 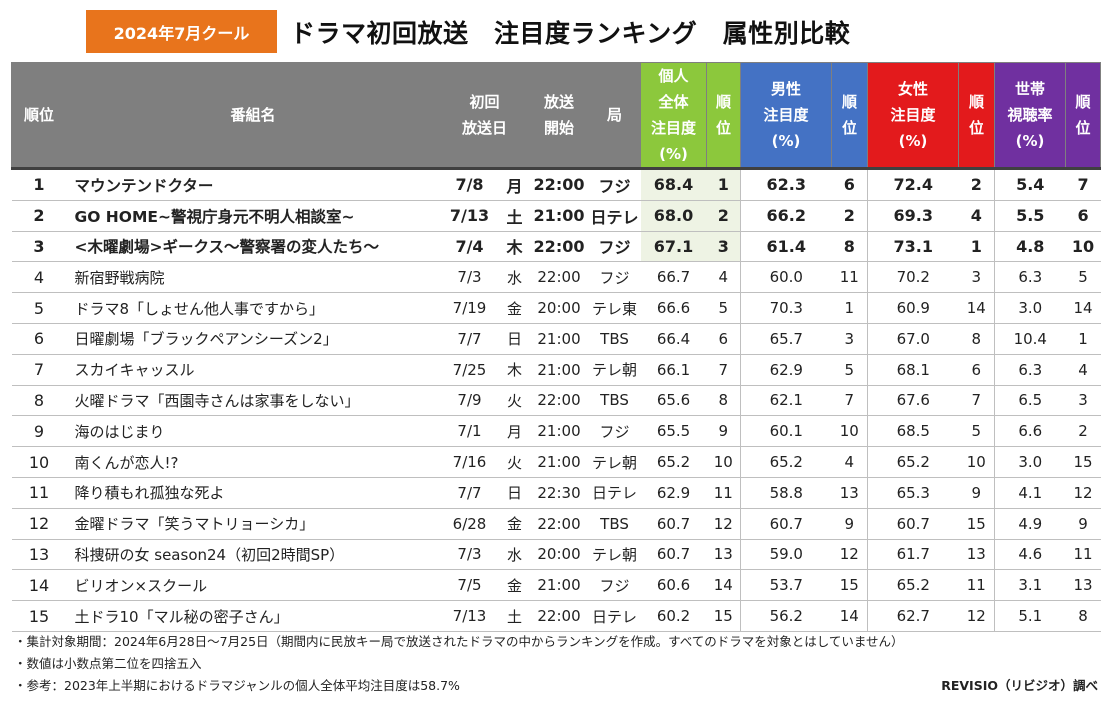 I want to click on cell-ind-rank: 12, so click(x=724, y=524).